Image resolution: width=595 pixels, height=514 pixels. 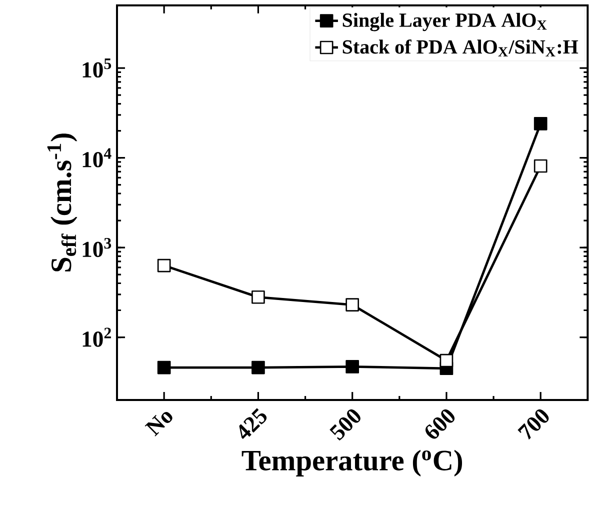 What do you see at coordinates (96, 337) in the screenshot?
I see `y-tick-label: 10$^{2}$` at bounding box center [96, 337].